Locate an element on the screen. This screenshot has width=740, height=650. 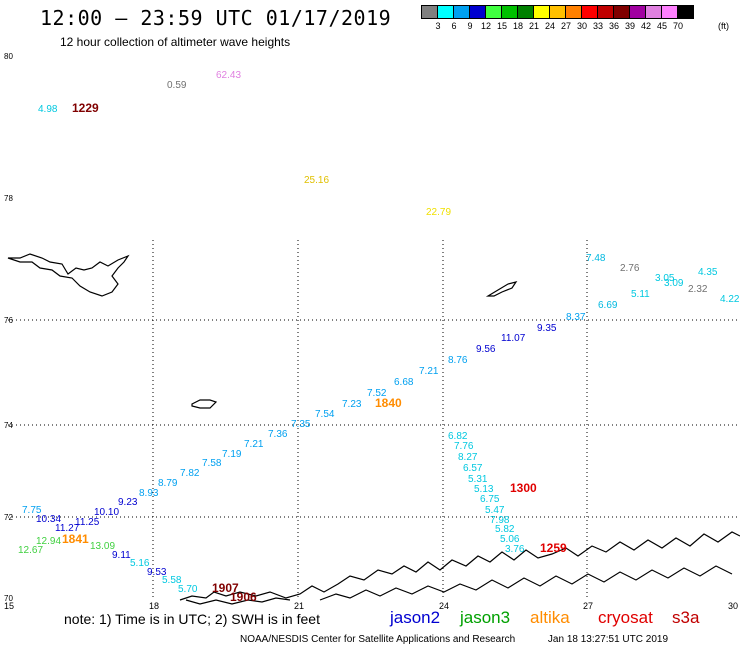
wave-height-label: 5.31 is located at coordinates (478, 479).